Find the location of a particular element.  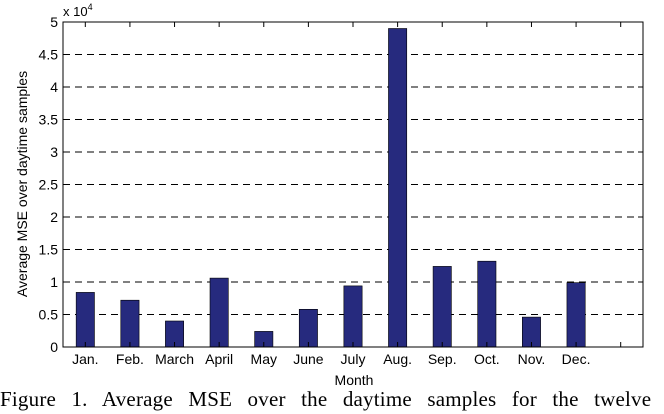

y-tick-label: 1 is located at coordinates (54, 282).